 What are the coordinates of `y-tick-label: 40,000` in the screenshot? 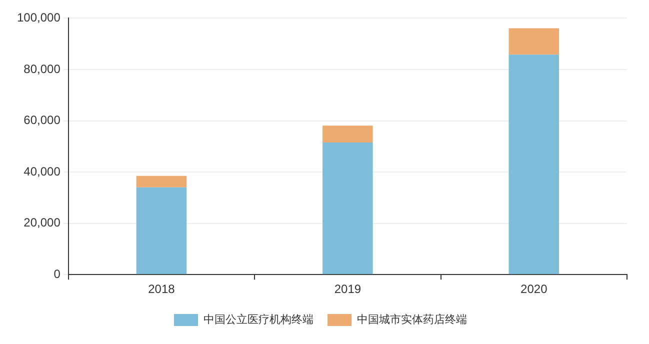 It's located at (42, 171).